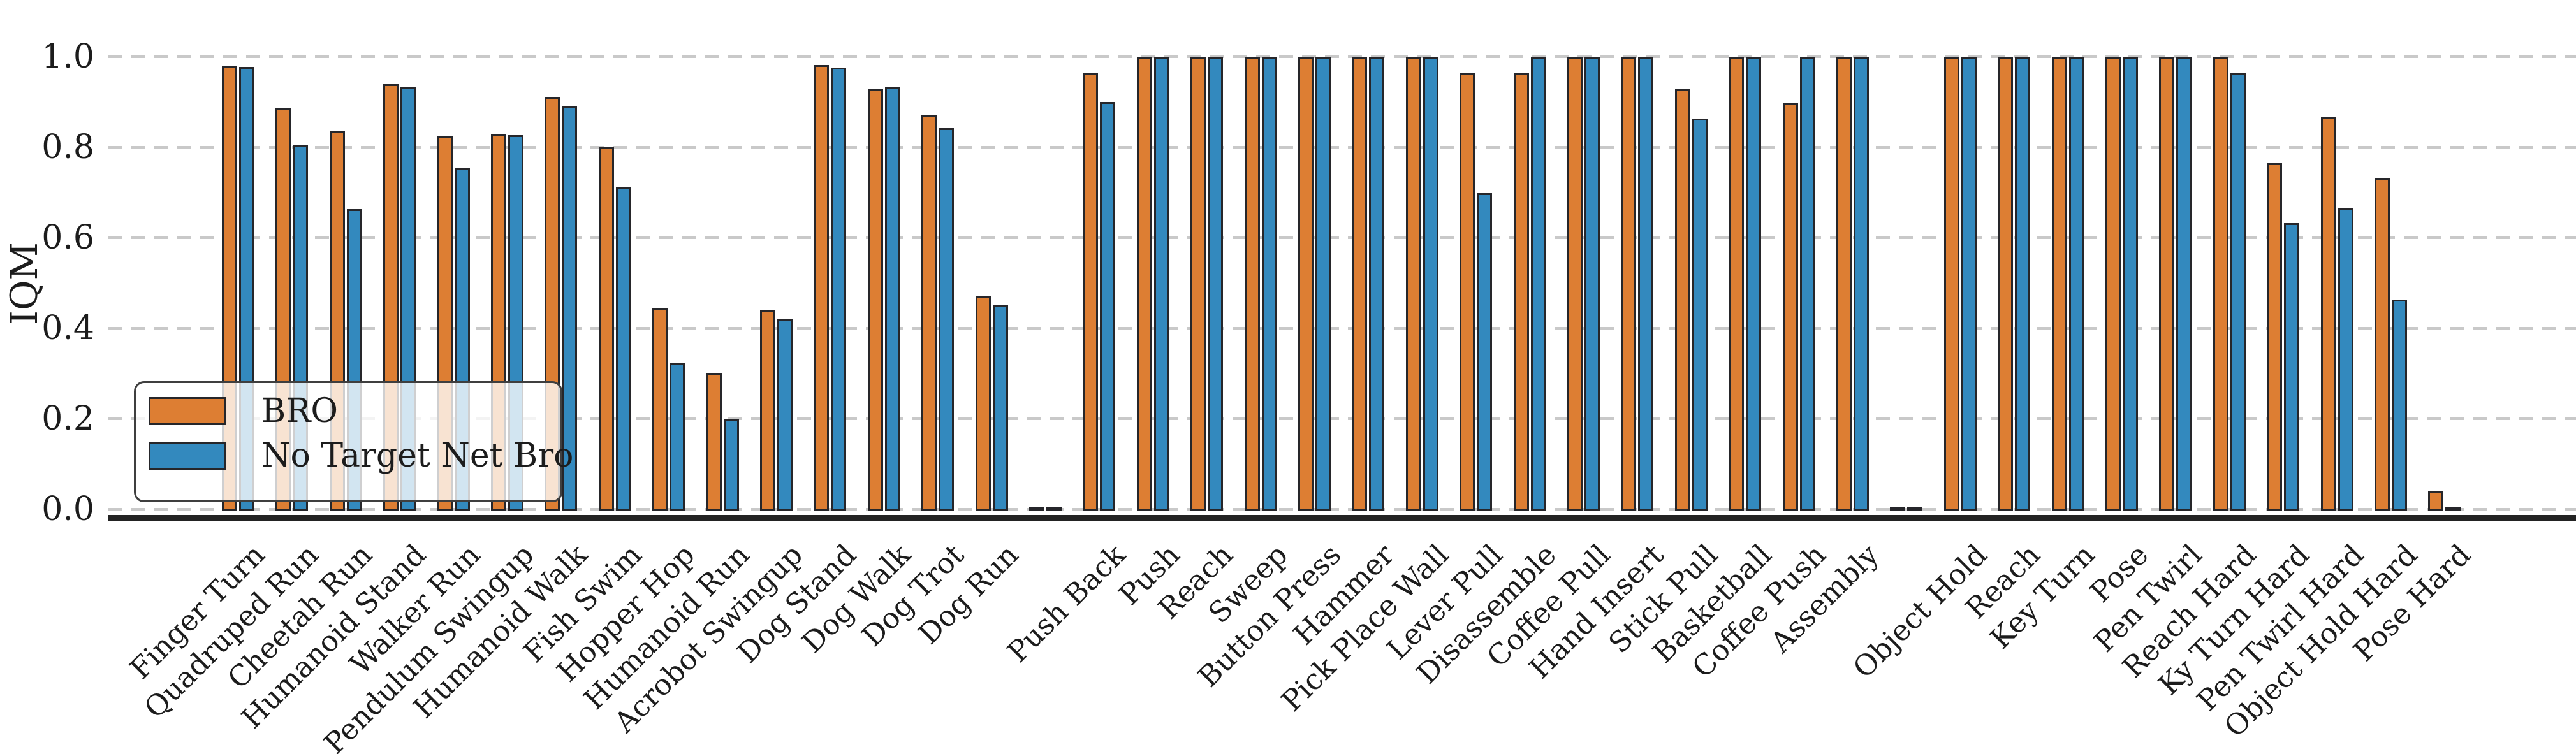  What do you see at coordinates (1107, 306) in the screenshot?
I see `bar-no-target-net-bro-push-back` at bounding box center [1107, 306].